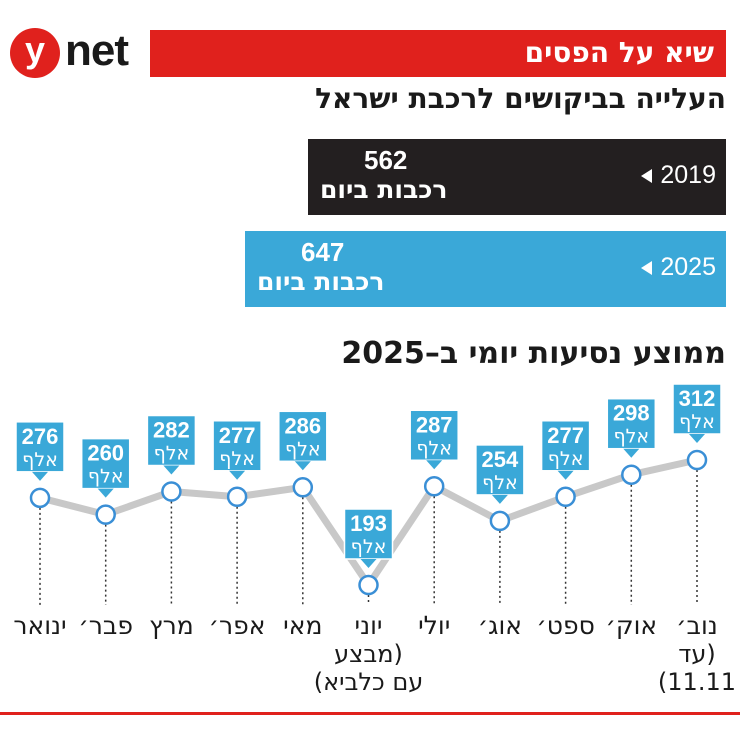 This screenshot has width=740, height=733. What do you see at coordinates (485, 269) in the screenshot?
I see `stat-bar-2025: 2025 647 רכבות ביום` at bounding box center [485, 269].